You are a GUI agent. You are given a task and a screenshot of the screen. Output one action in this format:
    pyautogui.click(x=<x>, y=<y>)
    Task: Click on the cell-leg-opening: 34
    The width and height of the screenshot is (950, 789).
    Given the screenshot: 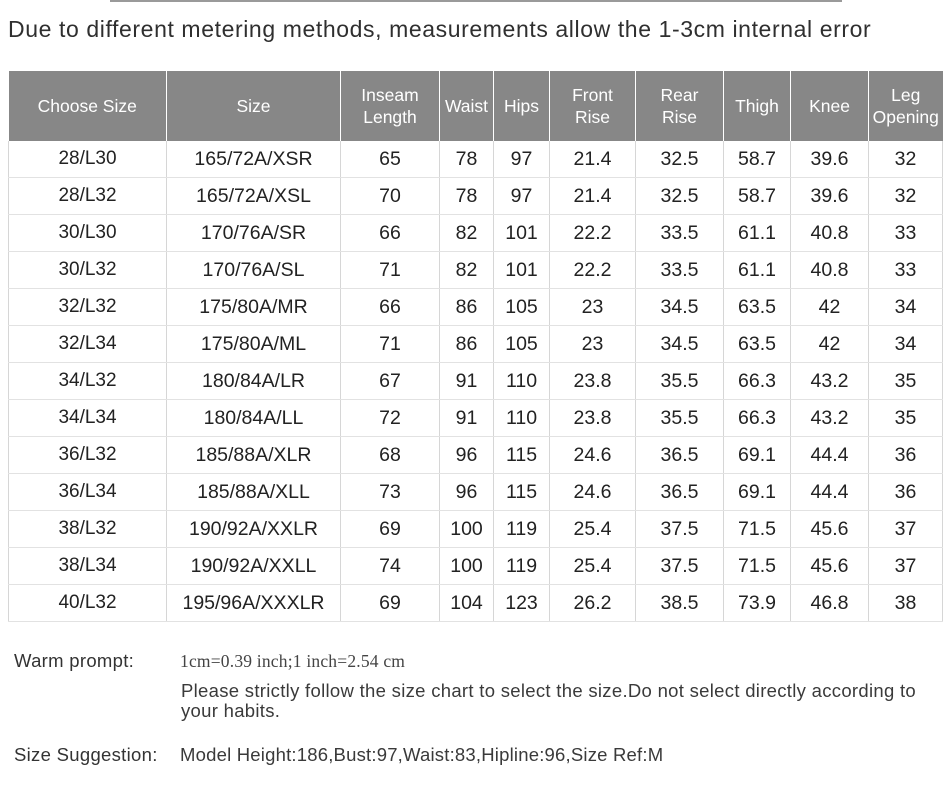 What is the action you would take?
    pyautogui.click(x=905, y=307)
    